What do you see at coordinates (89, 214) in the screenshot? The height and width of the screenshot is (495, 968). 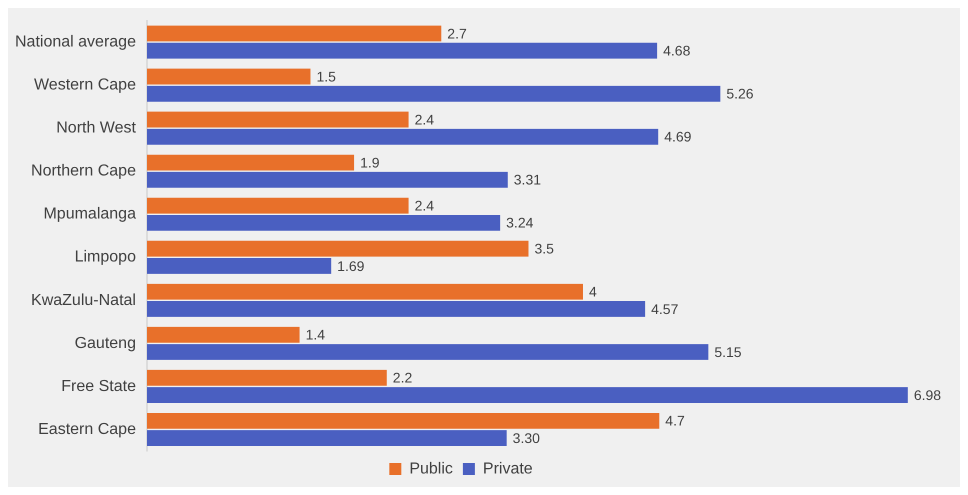 I see `y-tick-label: Mpumalanga` at bounding box center [89, 214].